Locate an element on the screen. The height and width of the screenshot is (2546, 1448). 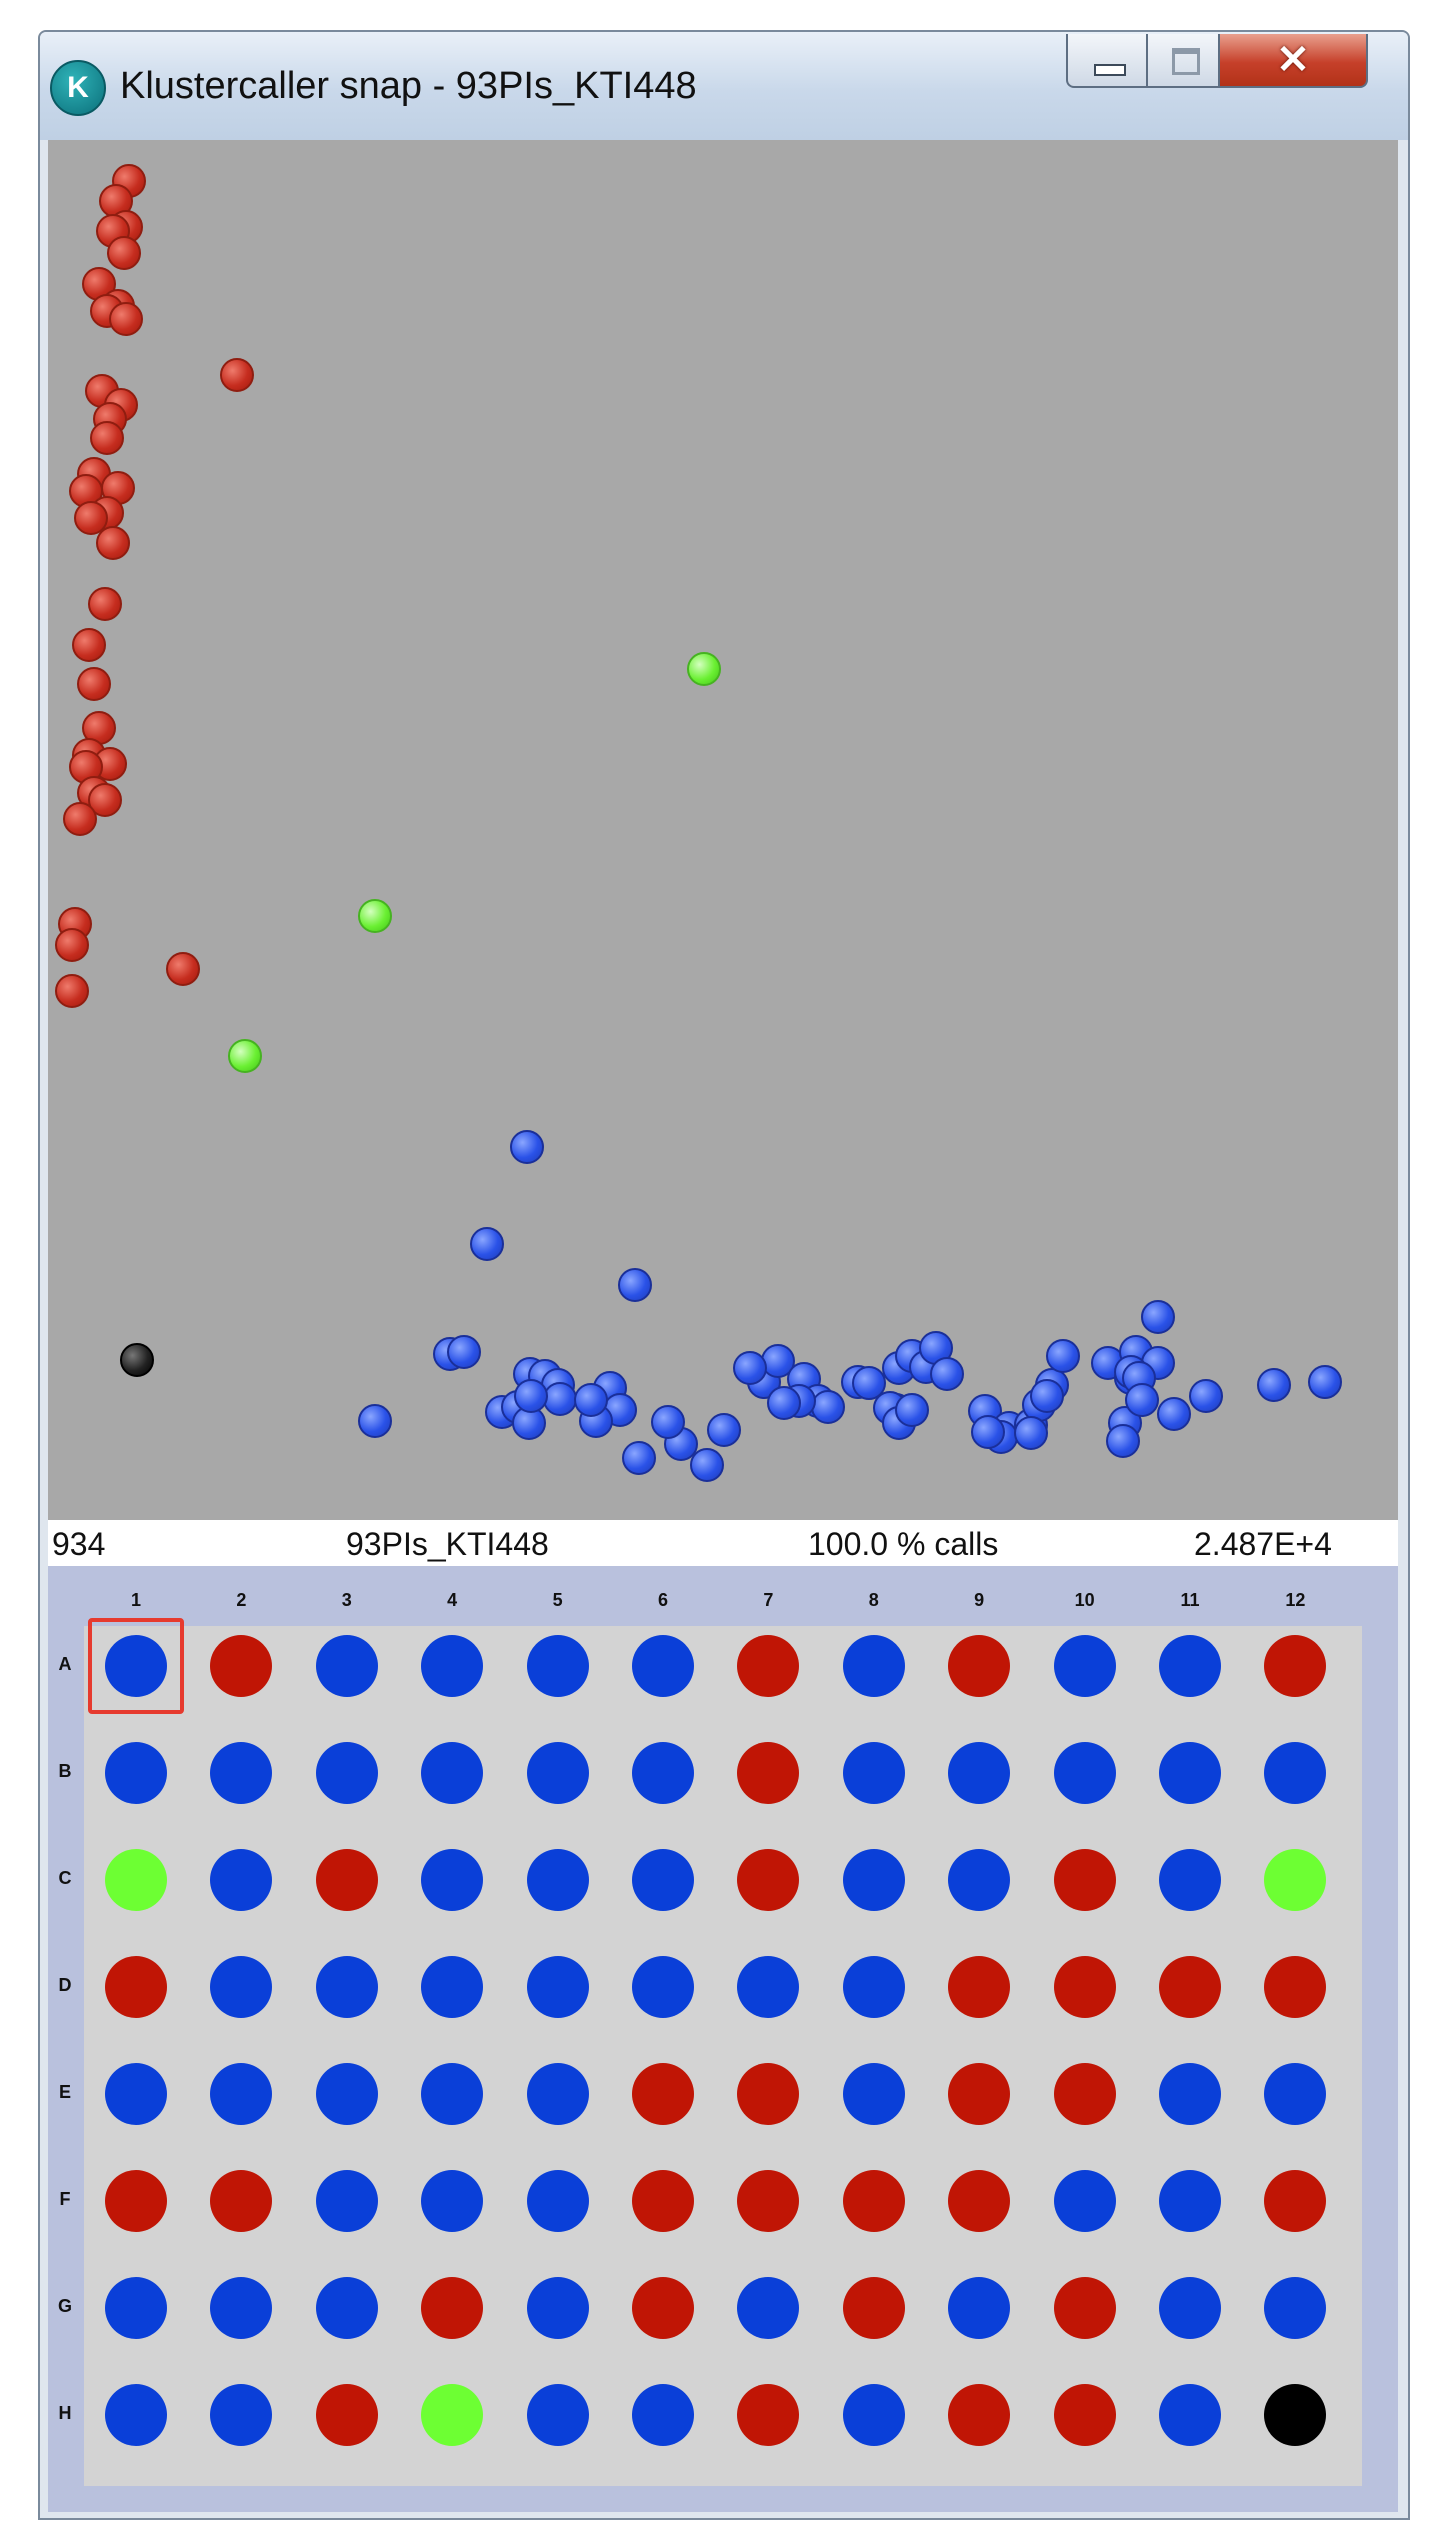
well-D7 is located at coordinates (768, 1987).